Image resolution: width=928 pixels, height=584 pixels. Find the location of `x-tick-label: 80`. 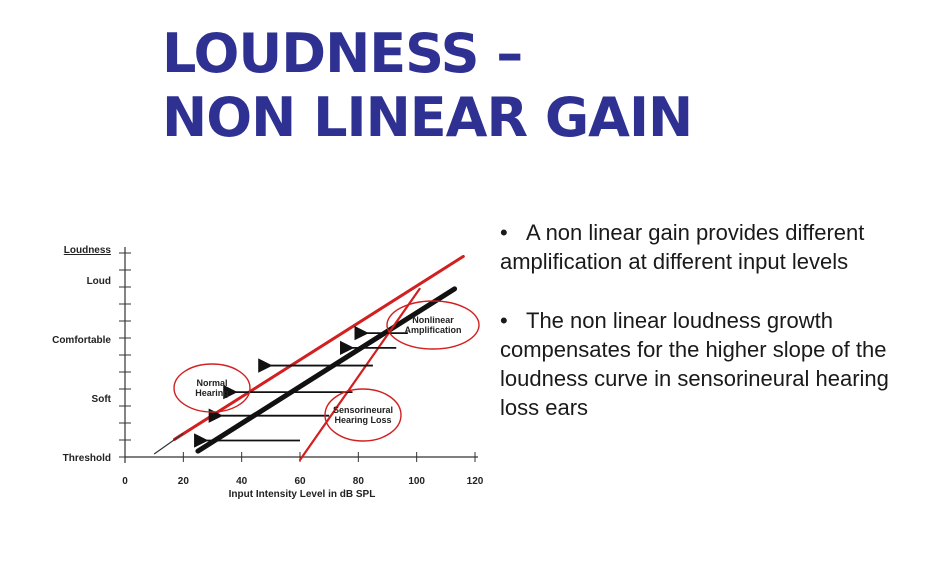

x-tick-label: 80 is located at coordinates (359, 481).